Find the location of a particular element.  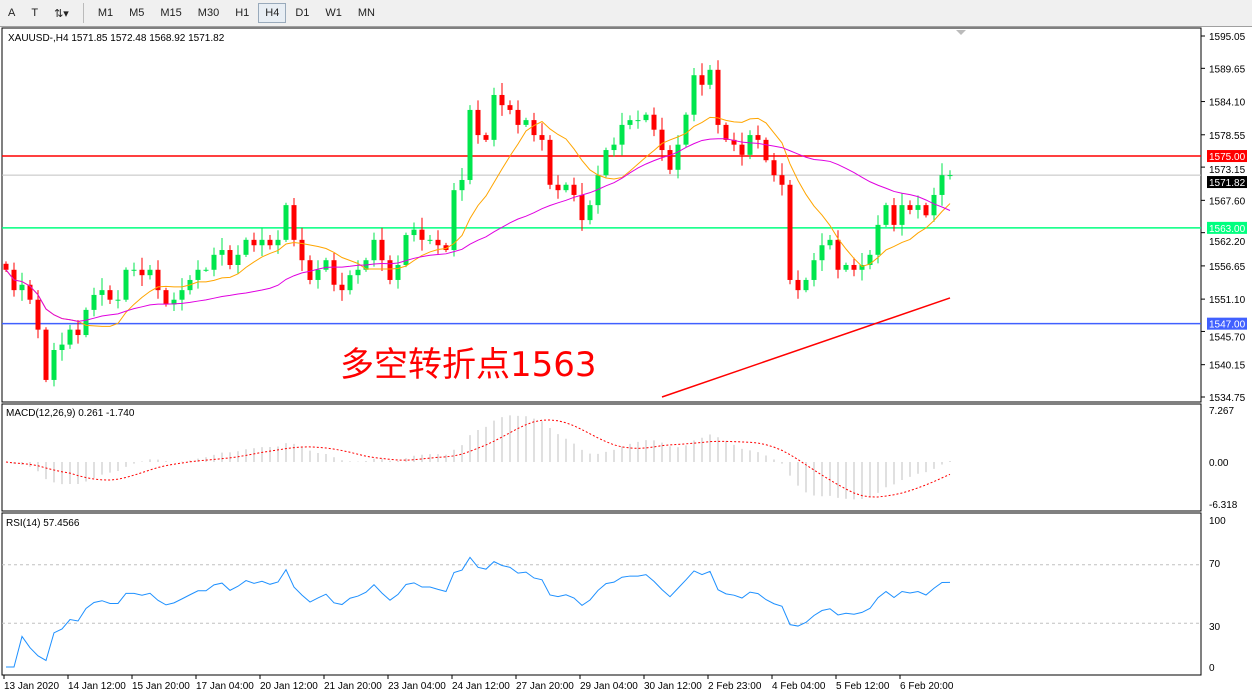

macd-title: MACD(12,26,9) 0.261 -1.740 is located at coordinates (70, 413).